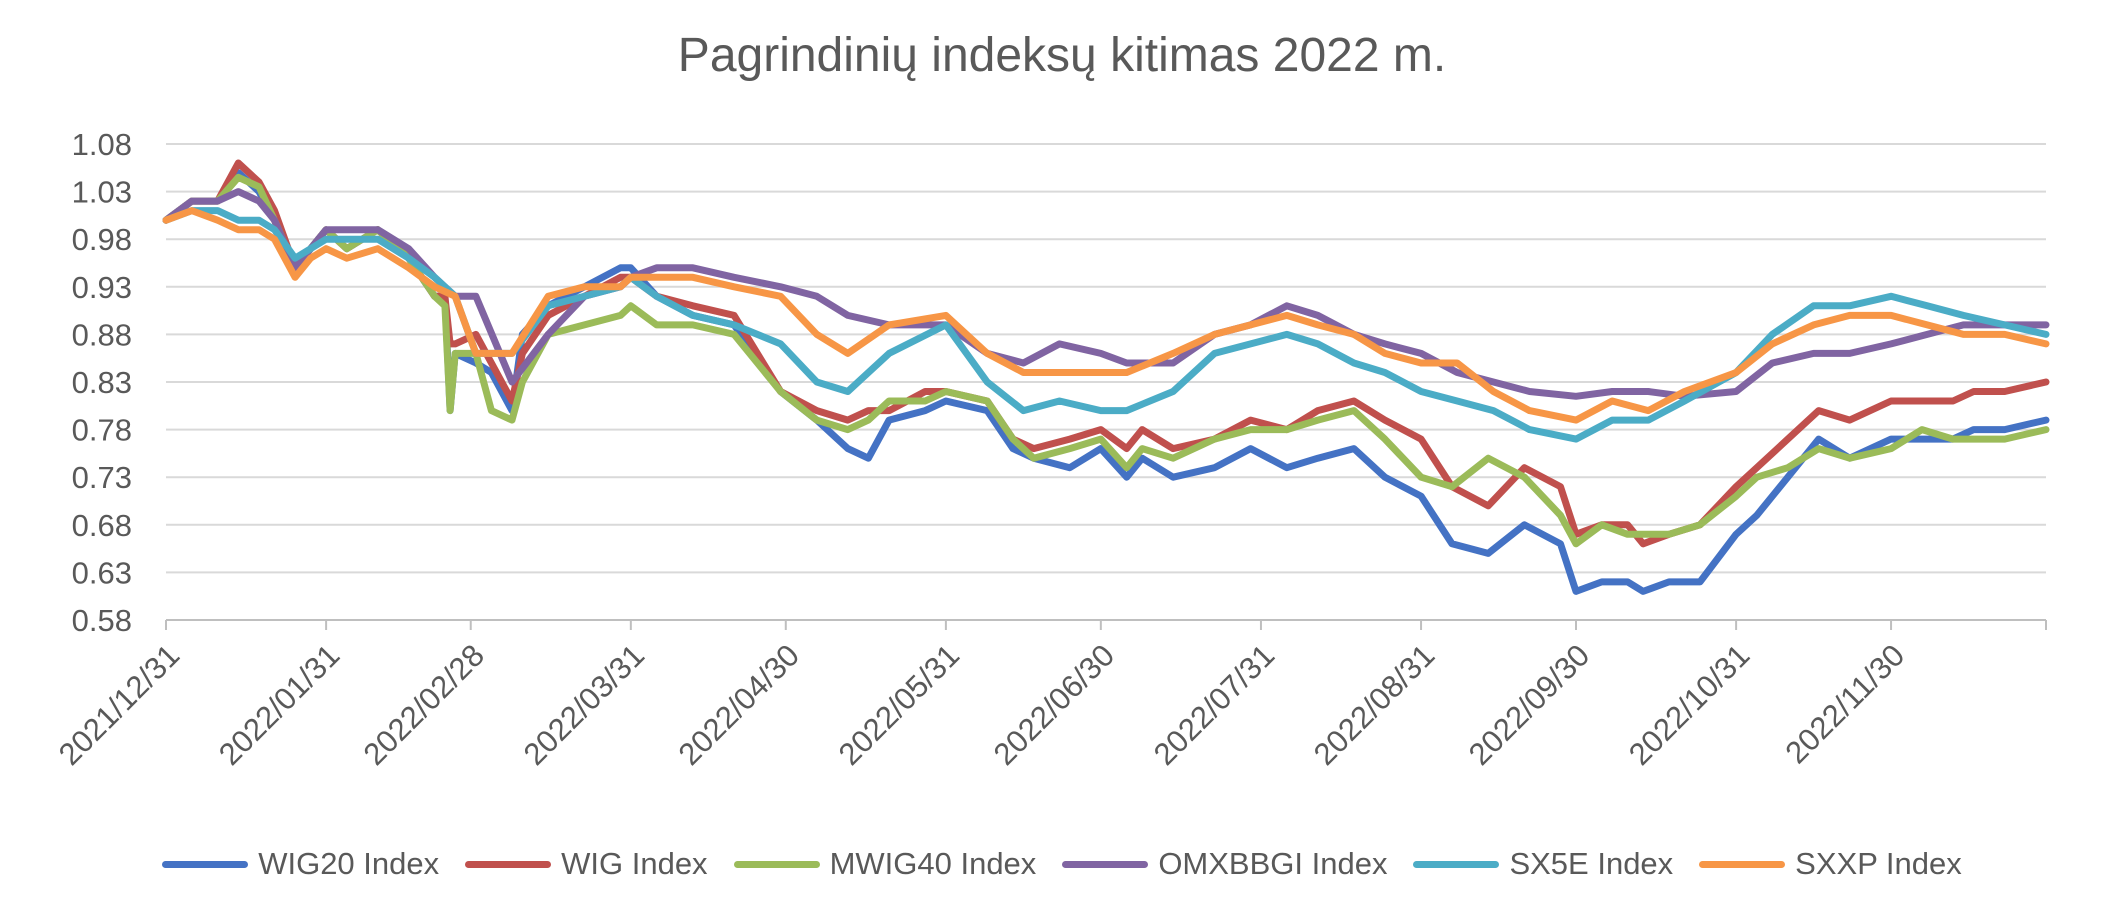  I want to click on x-tick-label: 2022/03/31, so click(584, 705).